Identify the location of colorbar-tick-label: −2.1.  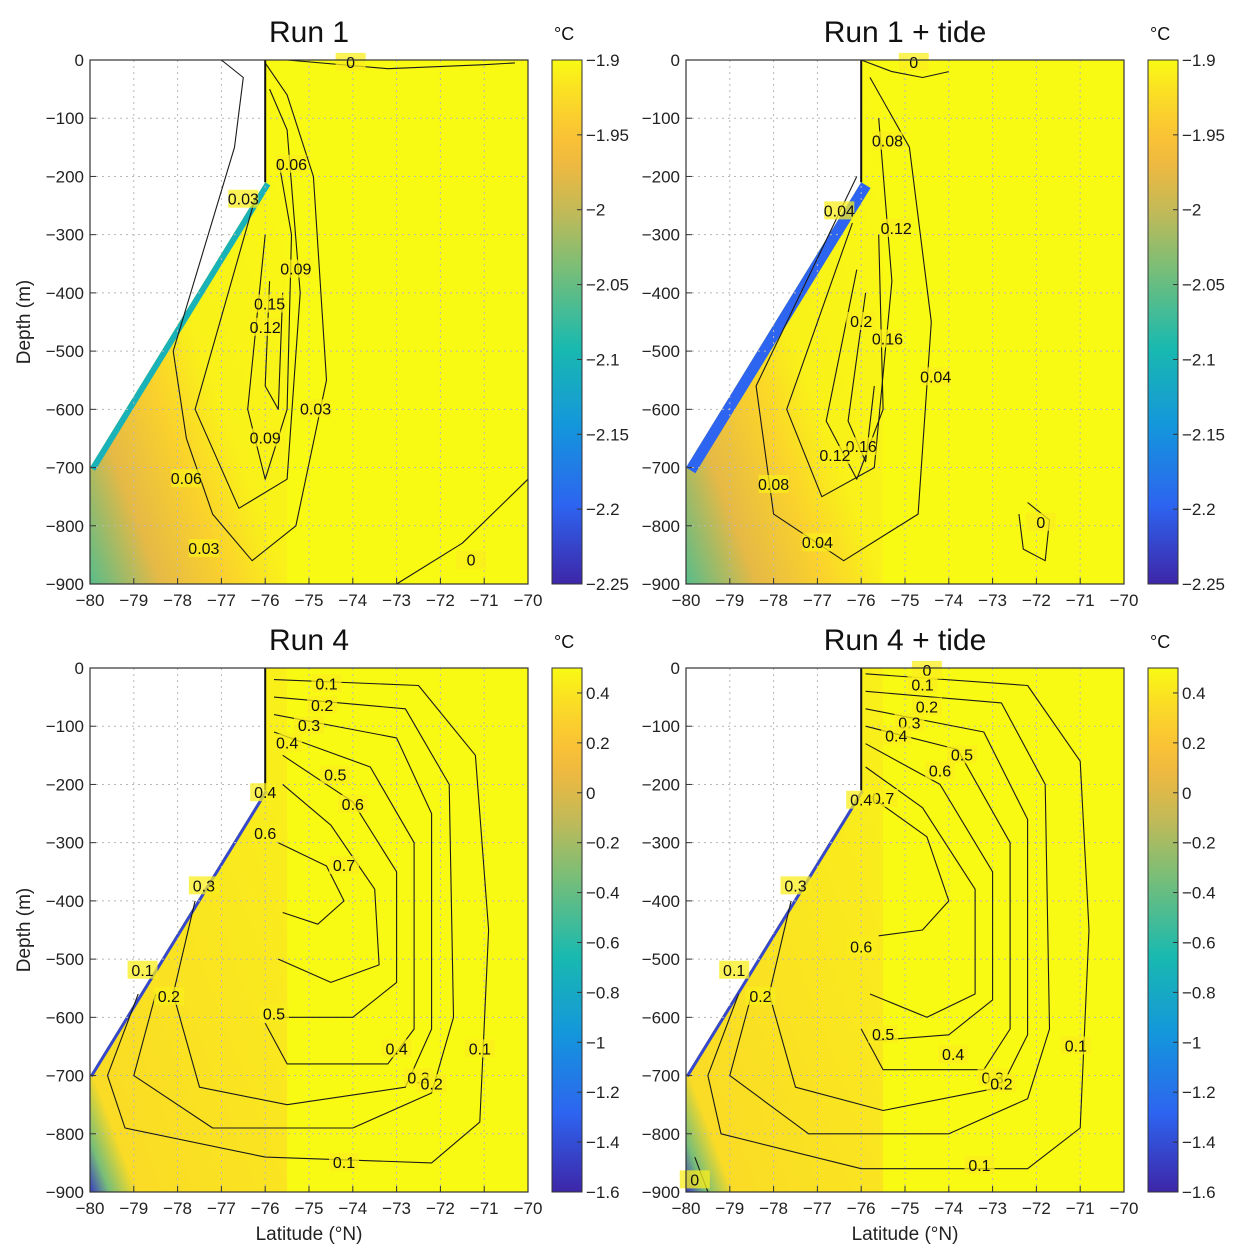
(1199, 359).